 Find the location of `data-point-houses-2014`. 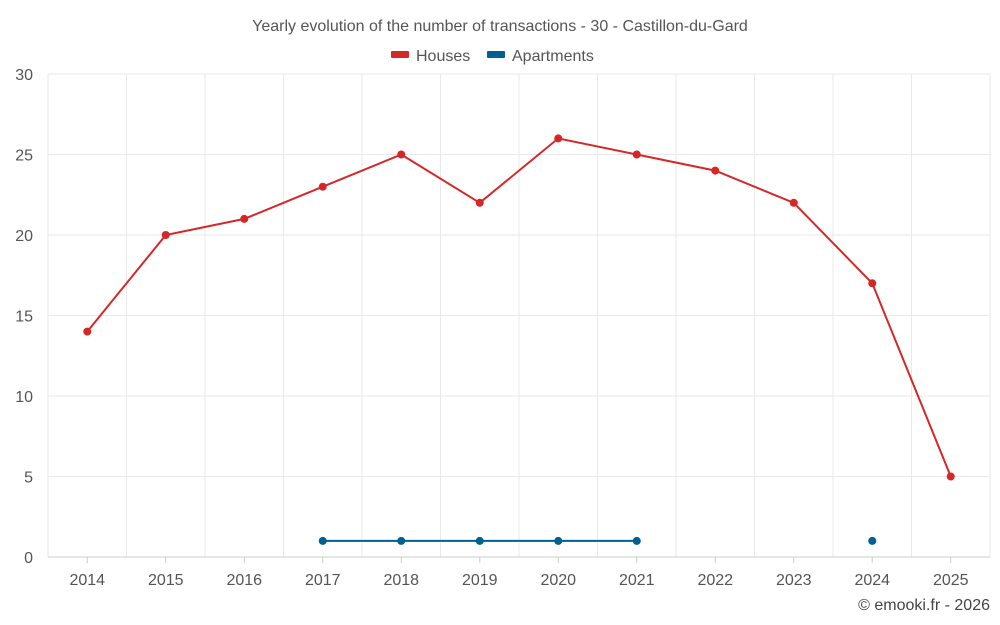

data-point-houses-2014 is located at coordinates (87, 331).